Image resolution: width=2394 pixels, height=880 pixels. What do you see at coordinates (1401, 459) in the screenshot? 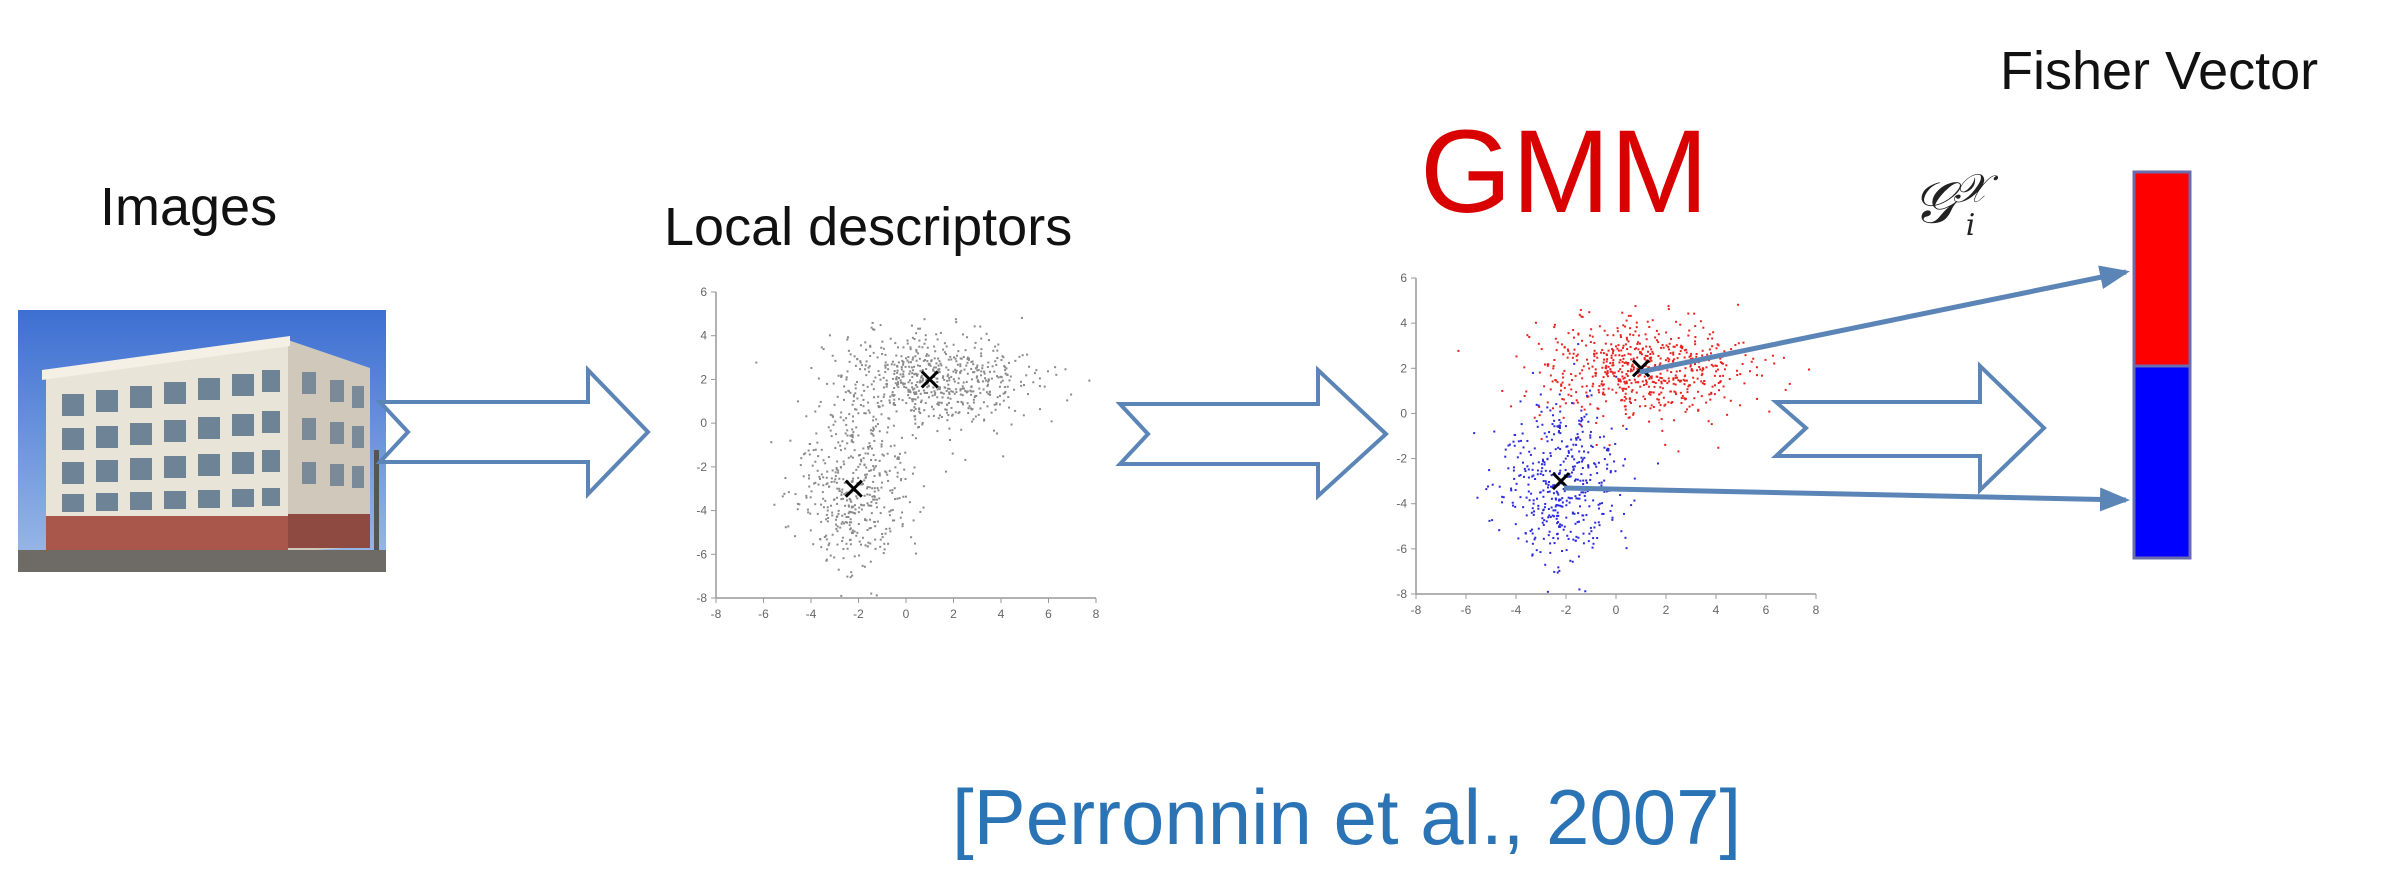
I see `y-tick-label: -2` at bounding box center [1401, 459].